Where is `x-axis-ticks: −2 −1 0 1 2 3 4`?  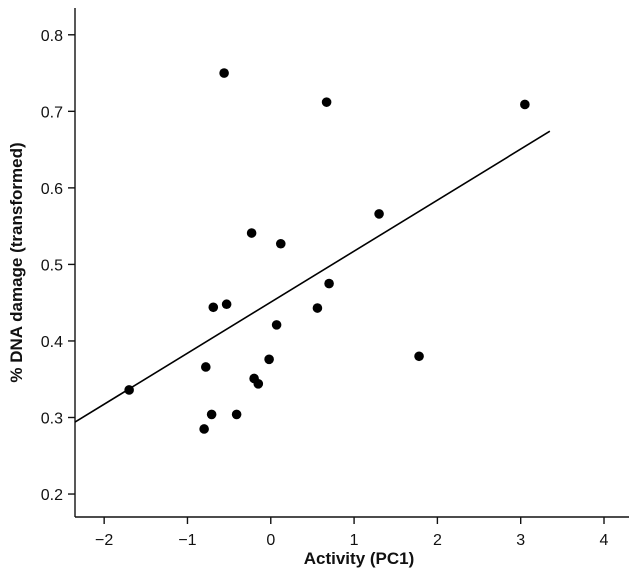 x-axis-ticks: −2 −1 0 1 2 3 4 is located at coordinates (352, 533).